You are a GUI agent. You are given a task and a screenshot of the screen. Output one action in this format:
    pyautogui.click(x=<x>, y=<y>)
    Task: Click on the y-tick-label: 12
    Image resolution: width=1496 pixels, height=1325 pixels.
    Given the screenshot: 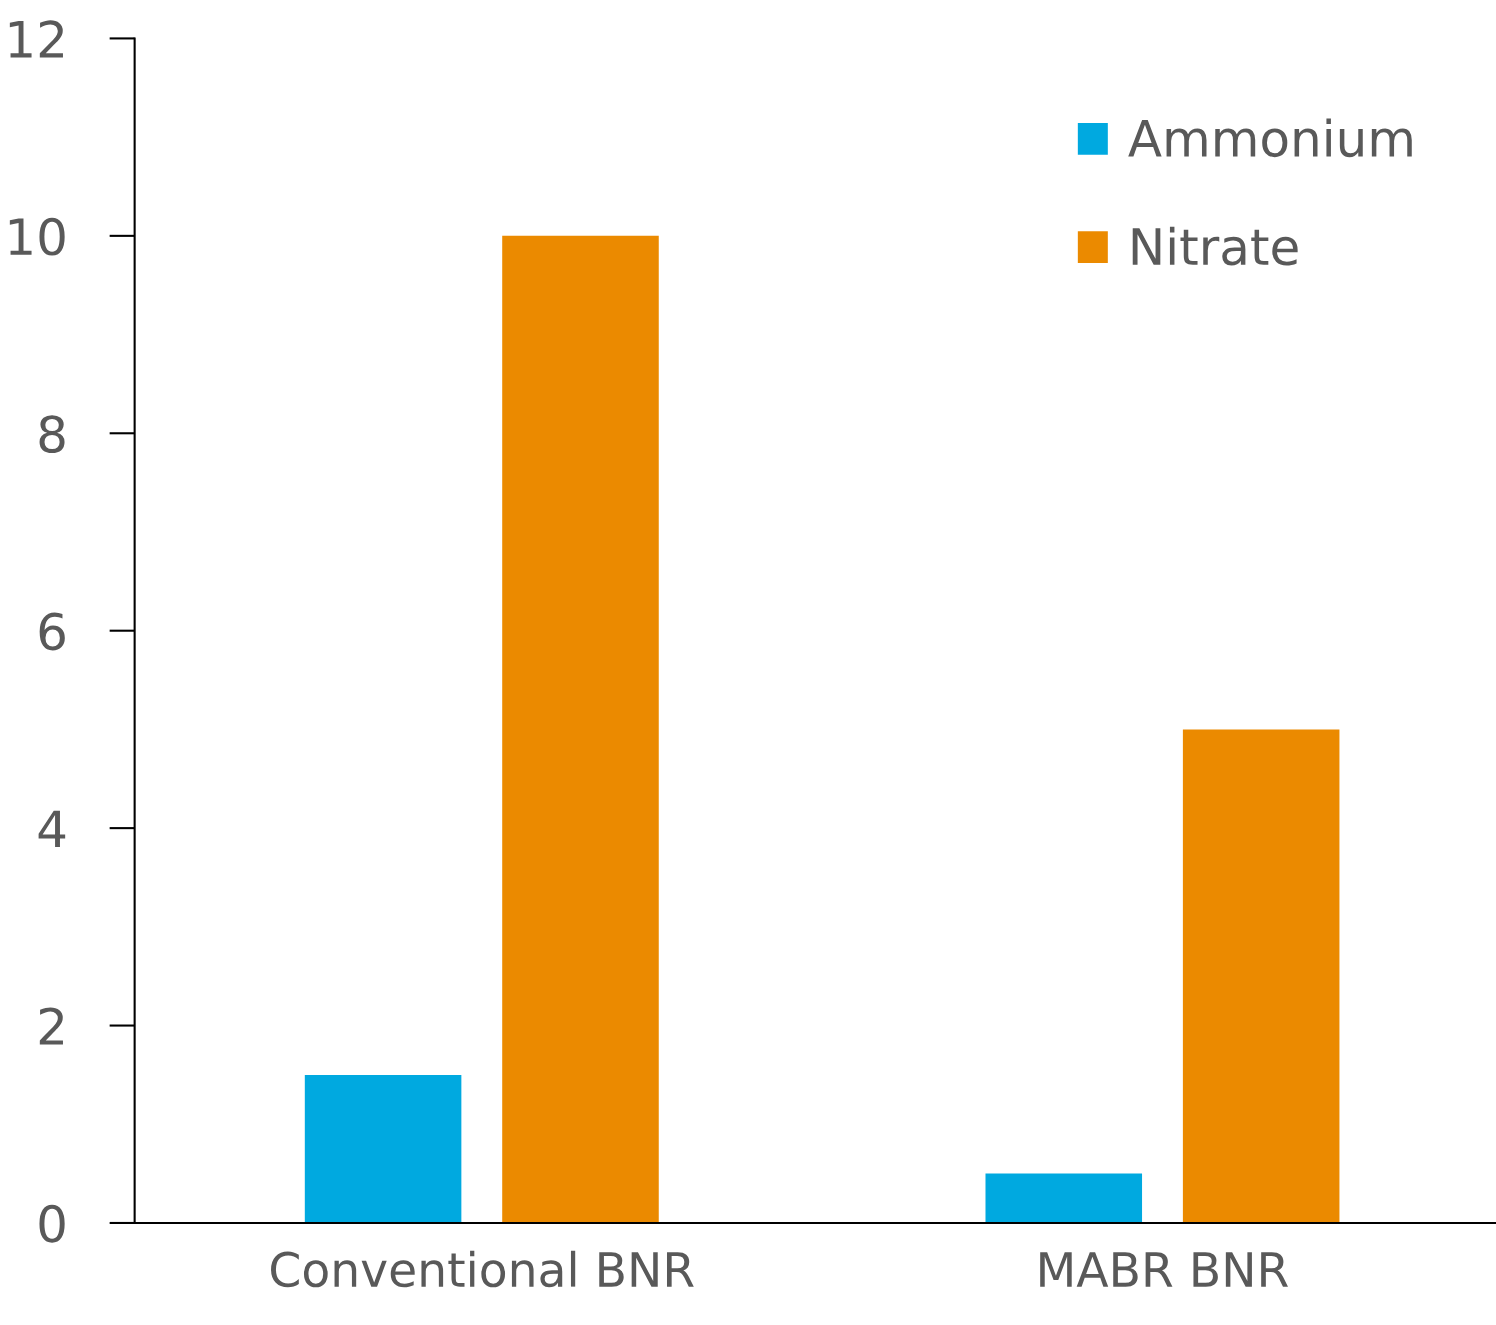 What is the action you would take?
    pyautogui.click(x=36, y=39)
    